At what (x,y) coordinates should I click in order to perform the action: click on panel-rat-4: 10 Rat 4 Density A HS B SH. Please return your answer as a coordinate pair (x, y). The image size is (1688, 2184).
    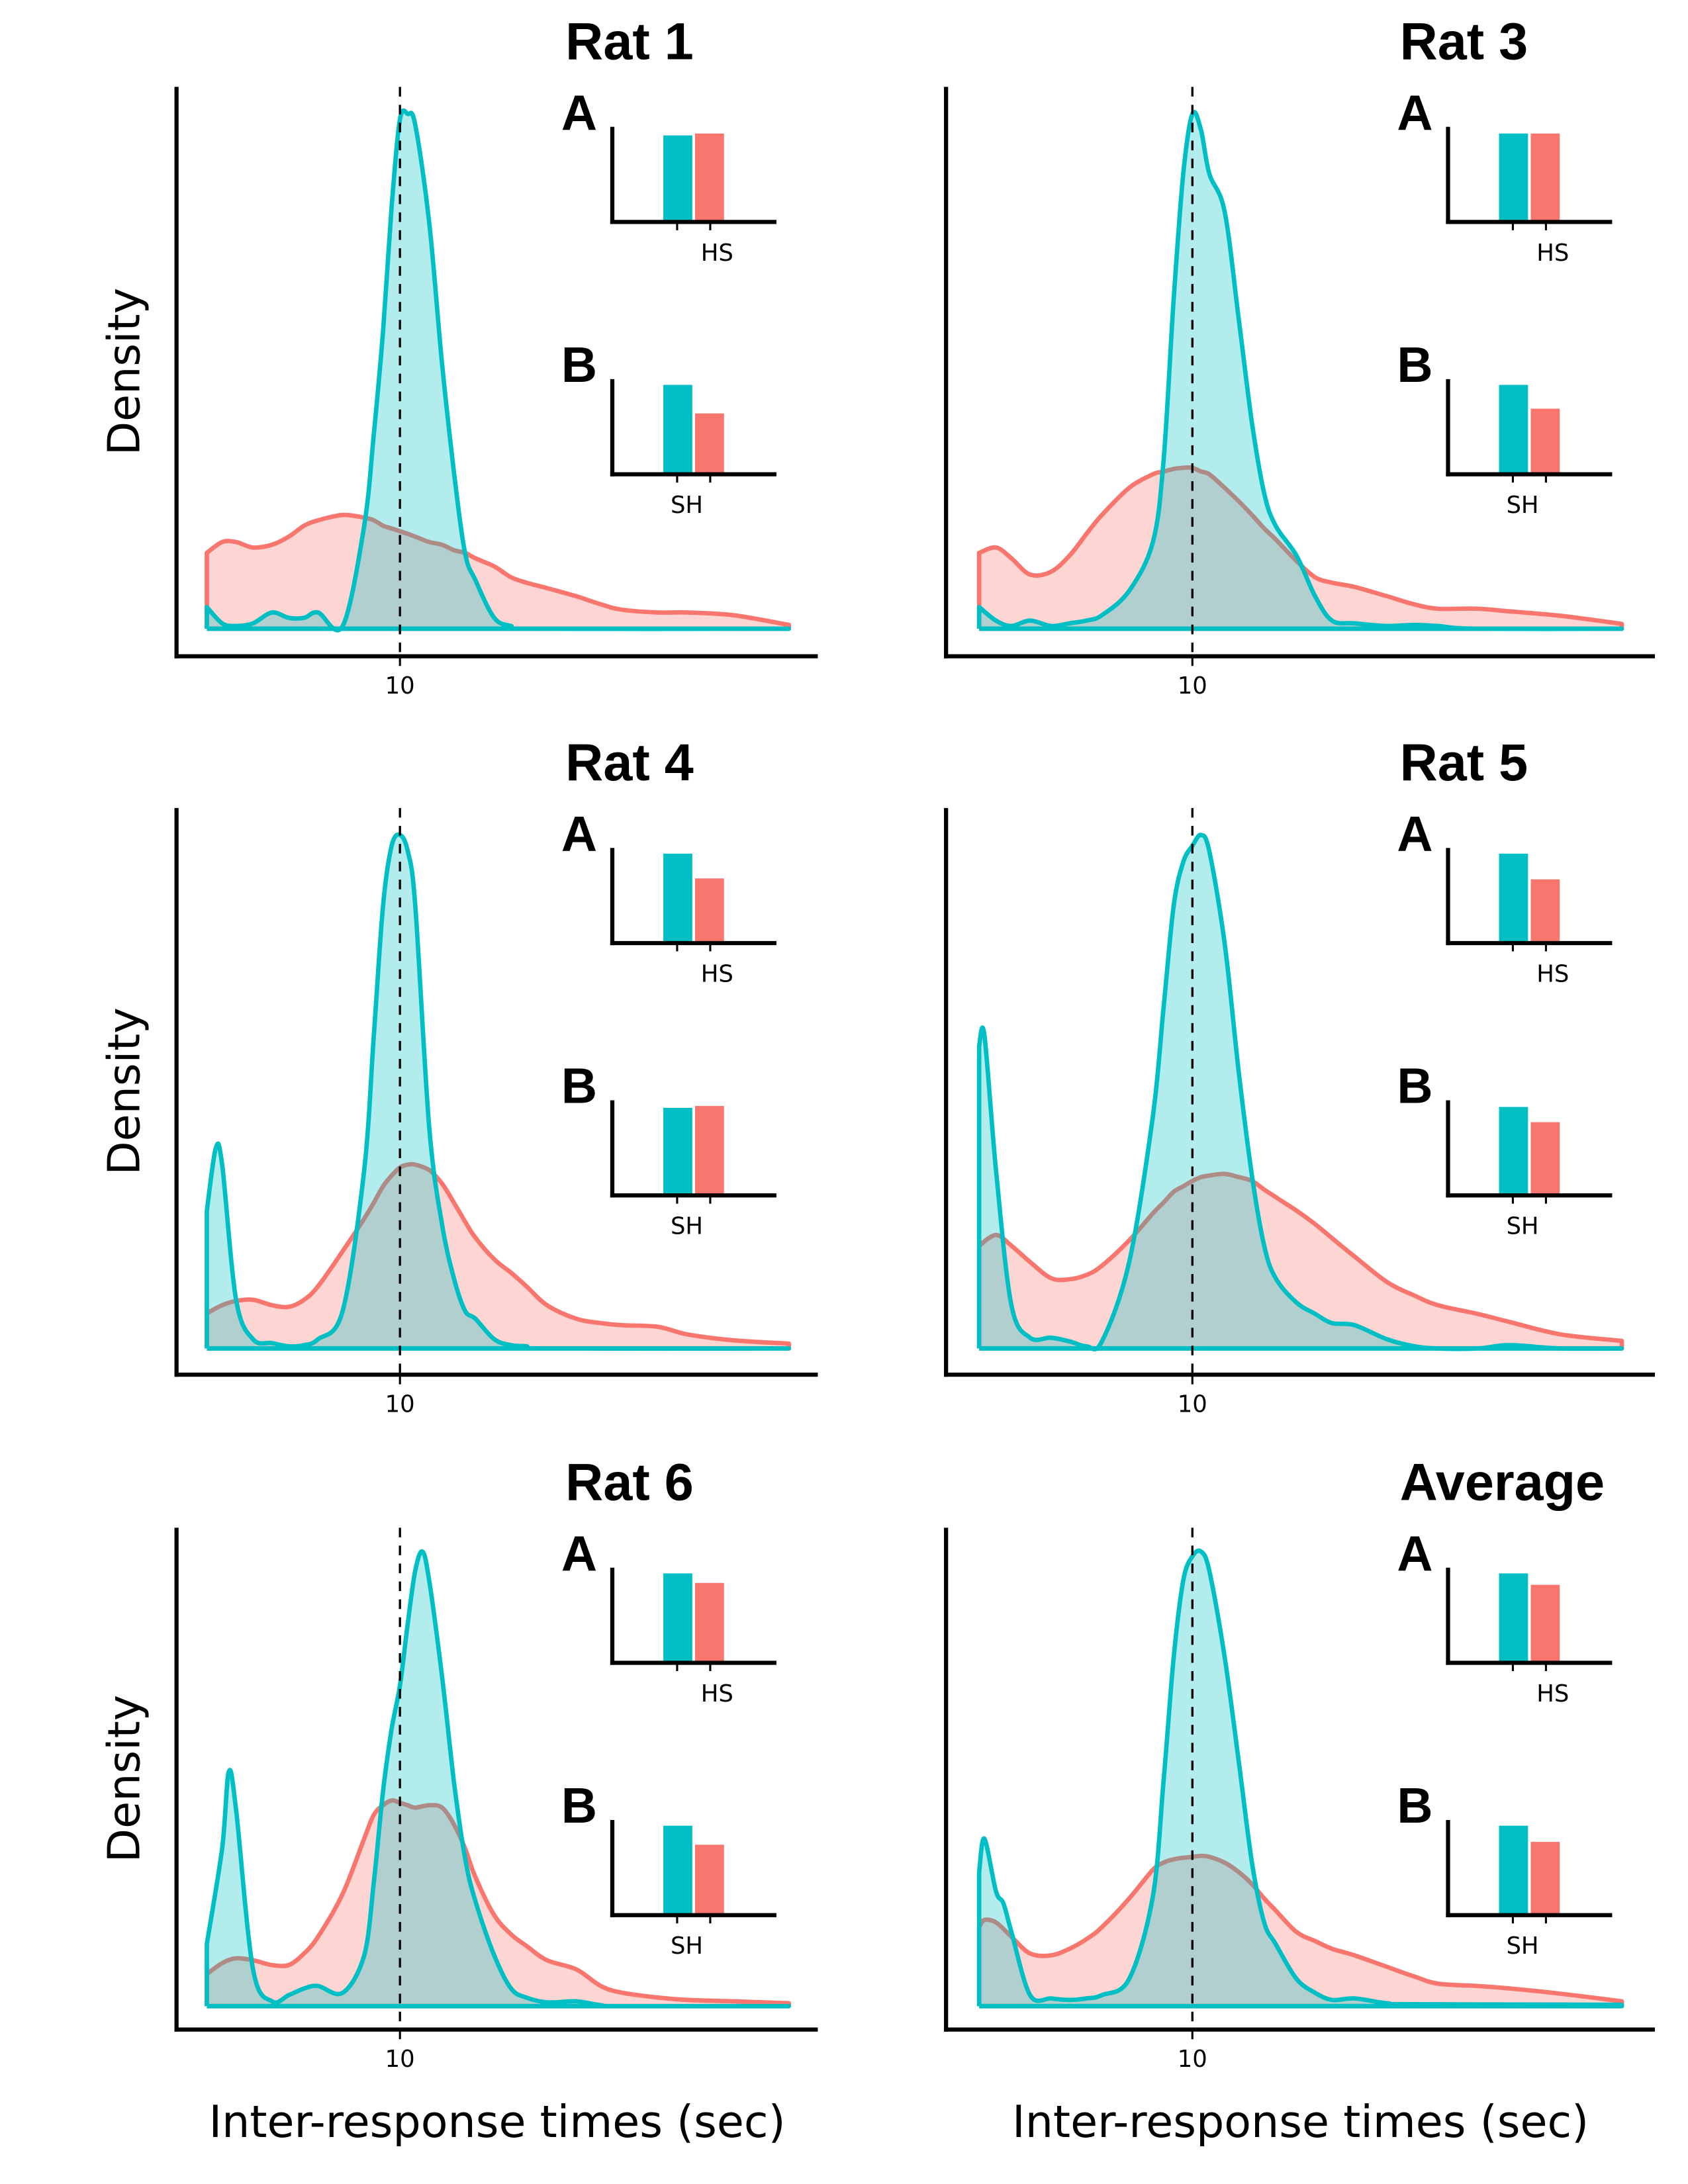
    Looking at the image, I should click on (458, 1075).